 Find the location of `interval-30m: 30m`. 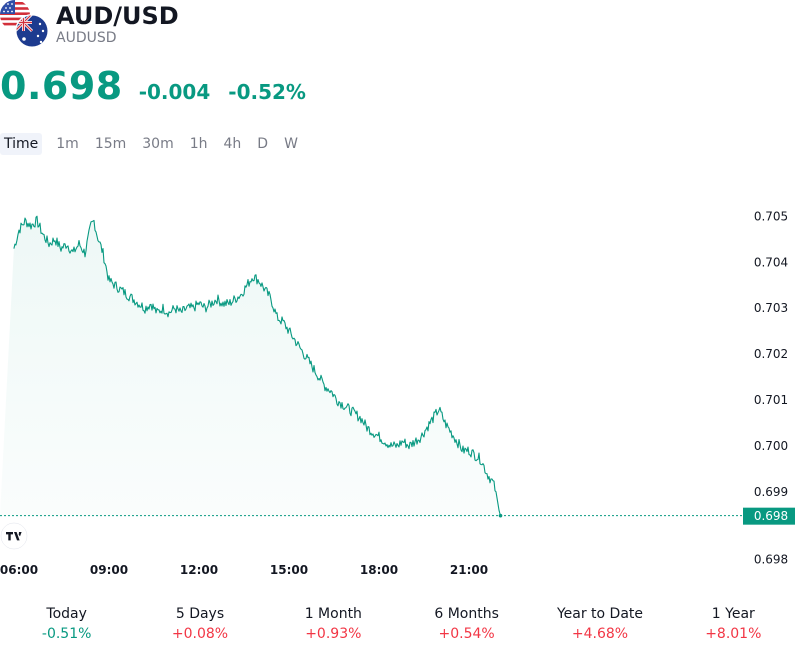

interval-30m: 30m is located at coordinates (158, 144).